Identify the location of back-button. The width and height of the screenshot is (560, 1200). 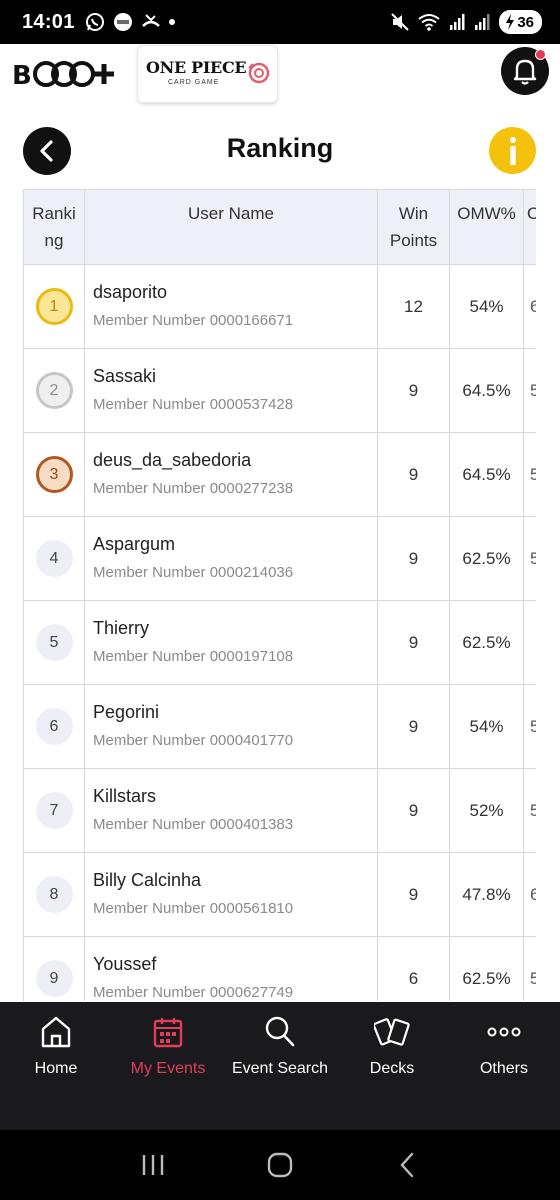
(47, 151).